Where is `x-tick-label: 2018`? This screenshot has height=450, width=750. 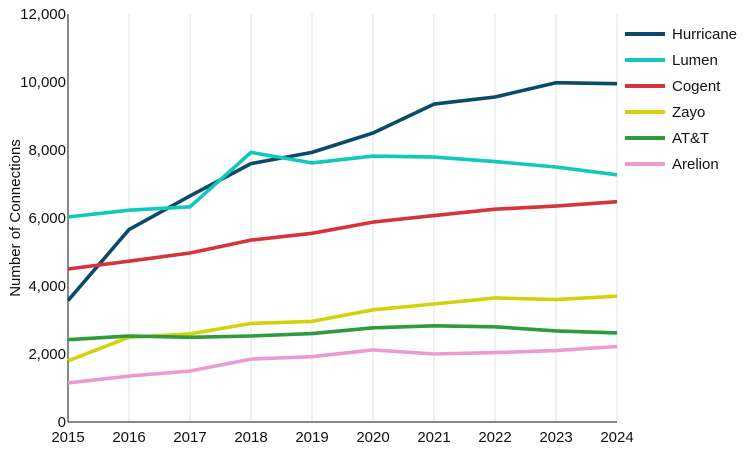
x-tick-label: 2018 is located at coordinates (250, 437).